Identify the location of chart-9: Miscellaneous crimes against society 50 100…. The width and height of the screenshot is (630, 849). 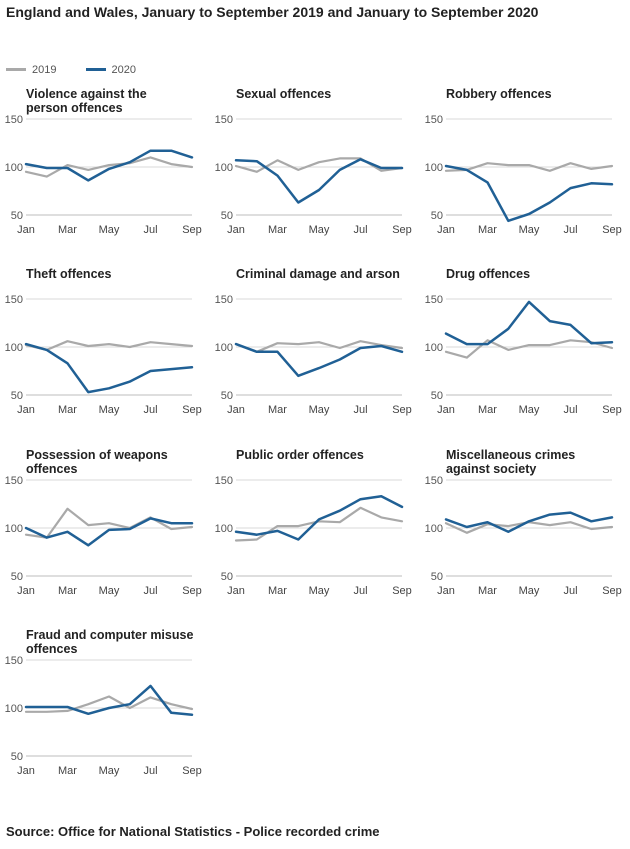
(523, 522).